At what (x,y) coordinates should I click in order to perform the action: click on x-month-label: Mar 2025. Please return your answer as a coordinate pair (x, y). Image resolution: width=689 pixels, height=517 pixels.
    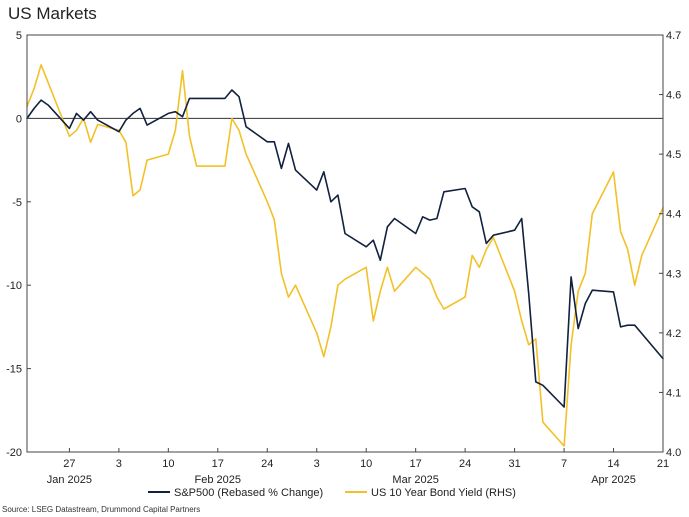
    Looking at the image, I should click on (415, 480).